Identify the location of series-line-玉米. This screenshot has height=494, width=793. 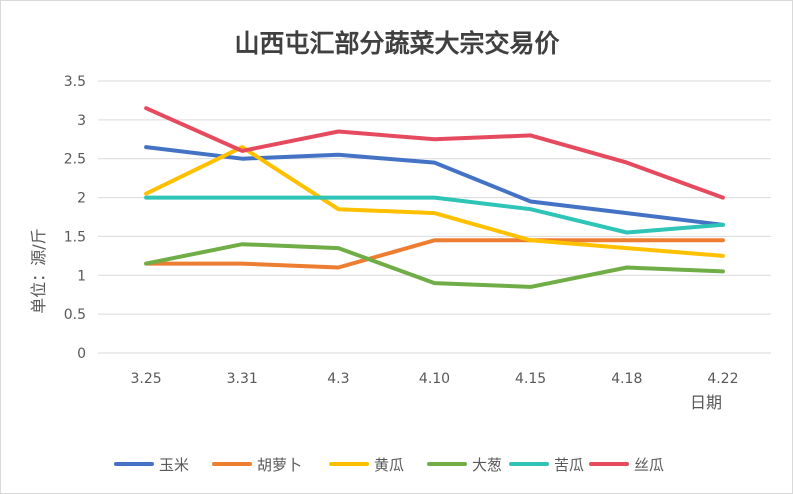
(434, 186).